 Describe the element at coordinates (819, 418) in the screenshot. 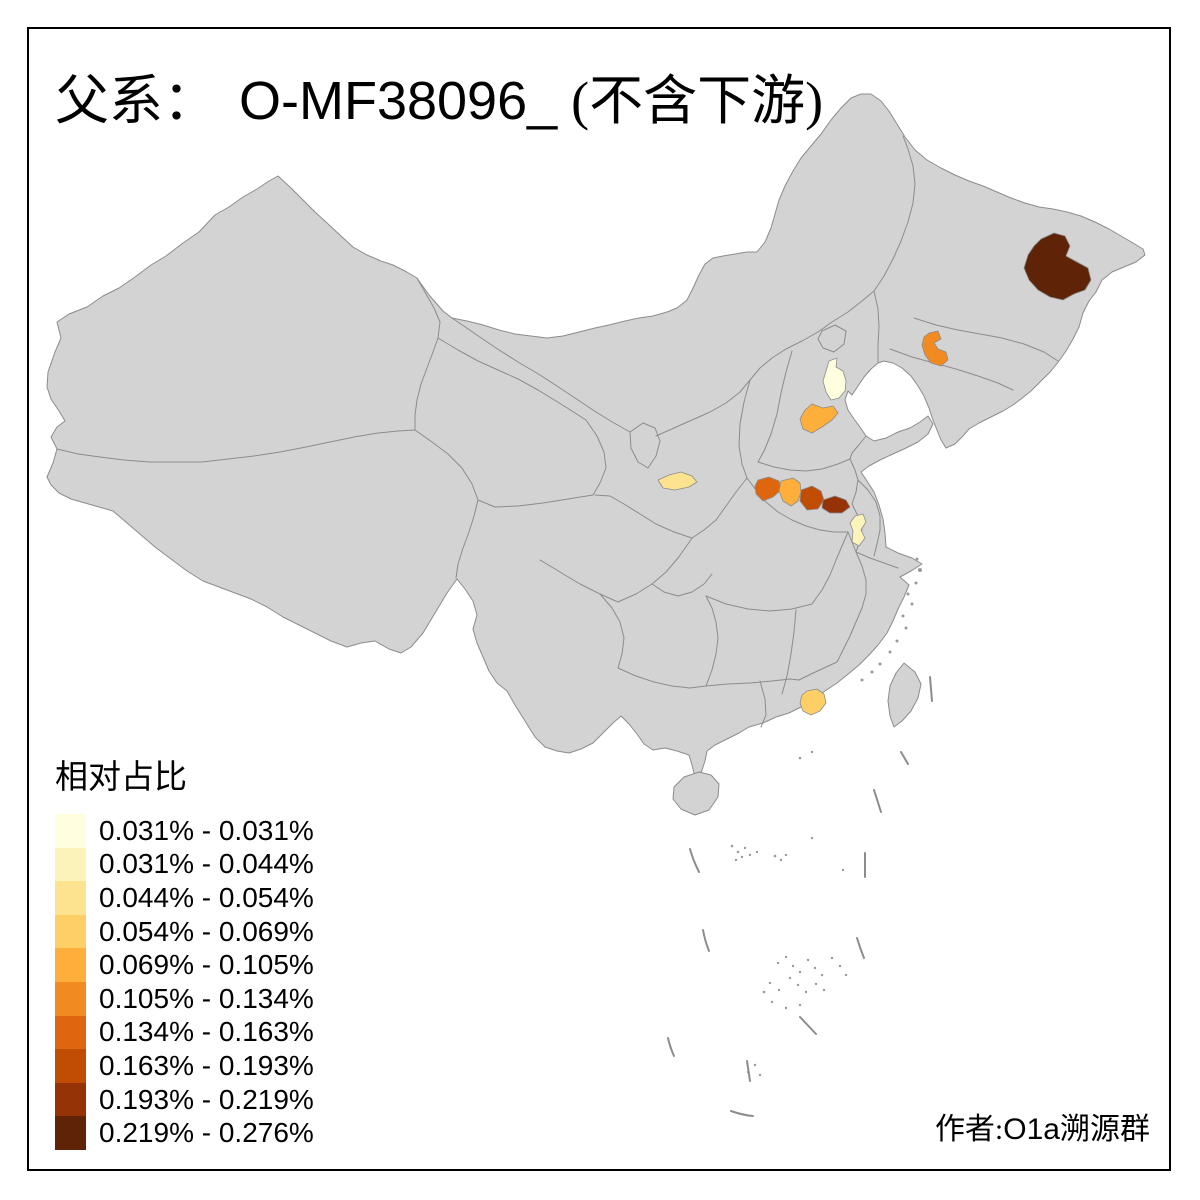

I see `region-hebei-south` at that location.